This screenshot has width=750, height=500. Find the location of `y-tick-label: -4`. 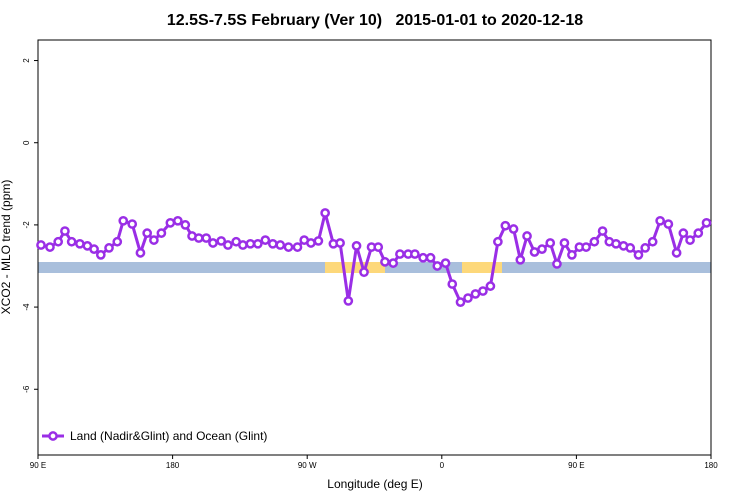

y-tick-label: -4 is located at coordinates (26, 307).